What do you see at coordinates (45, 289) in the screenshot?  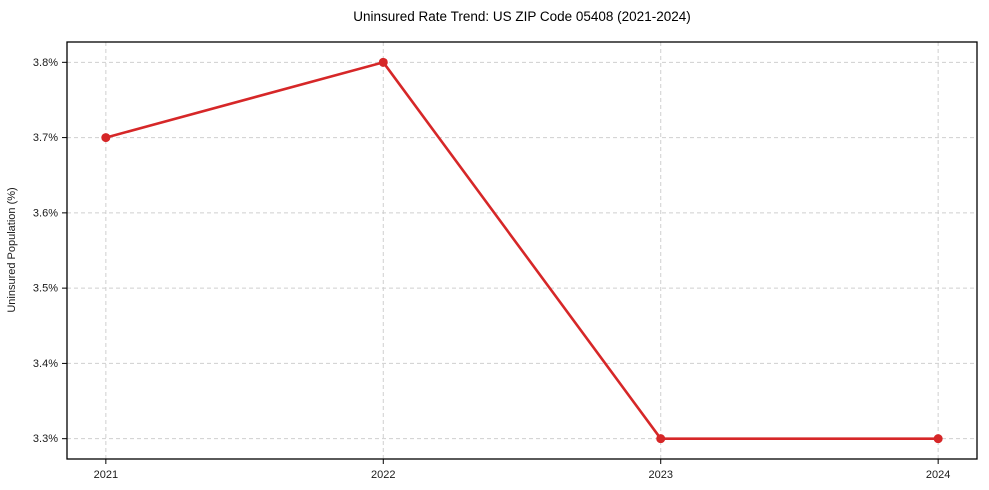 I see `y-tick-label: 3.5%` at bounding box center [45, 289].